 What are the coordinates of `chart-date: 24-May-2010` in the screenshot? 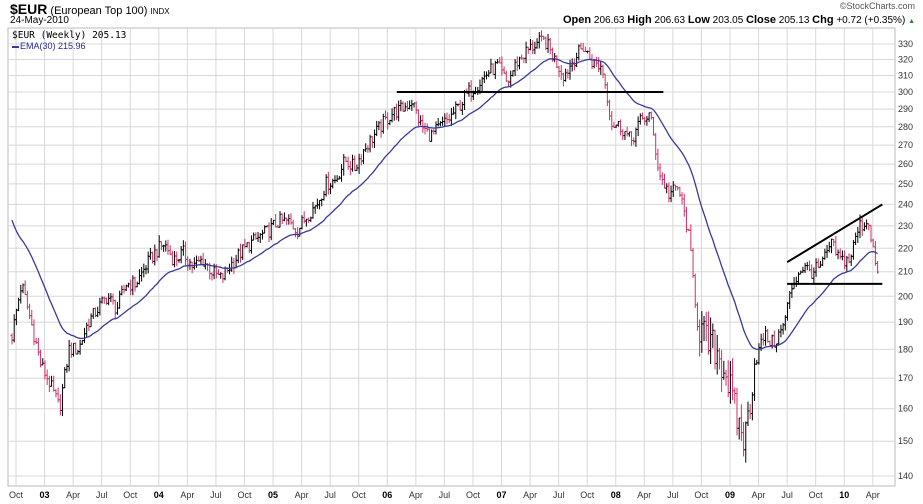 It's located at (39, 20).